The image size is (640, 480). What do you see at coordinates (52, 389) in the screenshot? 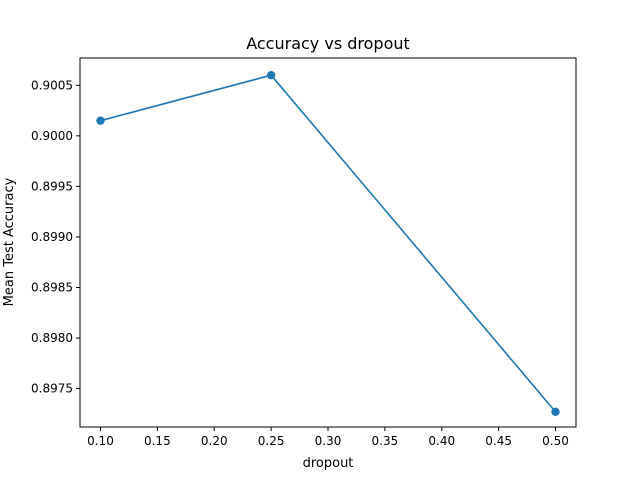
I see `y-tick-label: 0.8975` at bounding box center [52, 389].